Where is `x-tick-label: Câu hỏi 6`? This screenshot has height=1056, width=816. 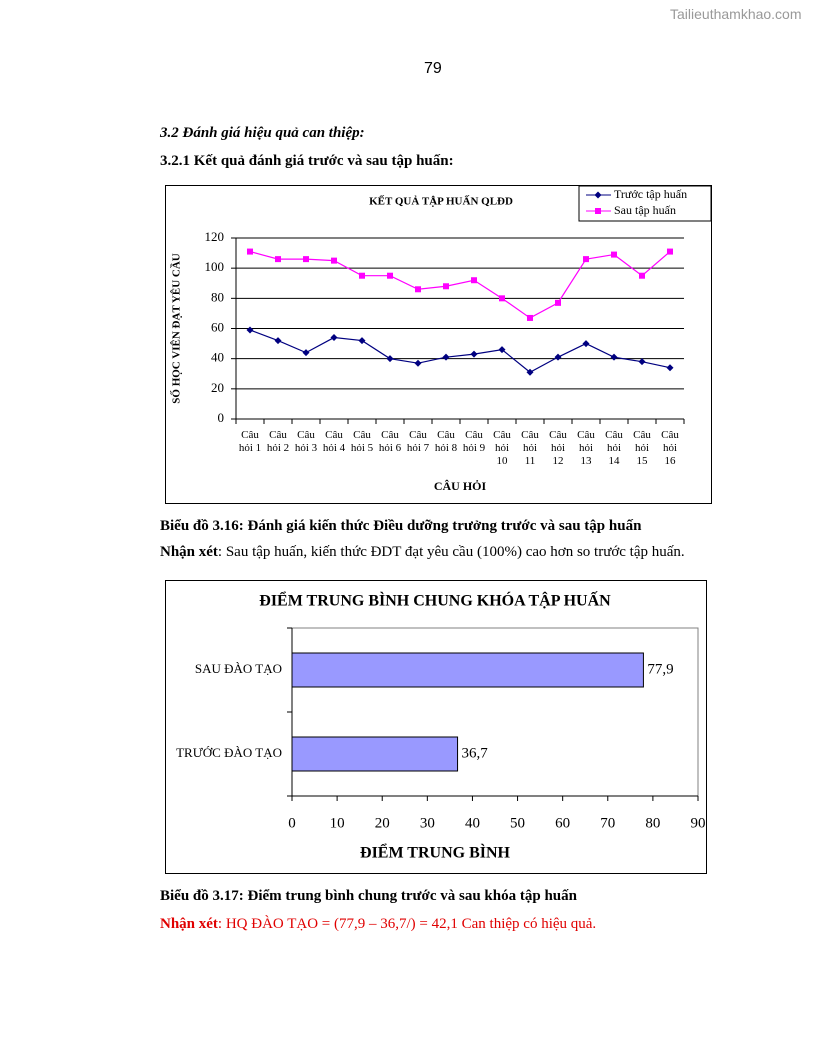 x-tick-label: Câu hỏi 6 is located at coordinates (390, 441).